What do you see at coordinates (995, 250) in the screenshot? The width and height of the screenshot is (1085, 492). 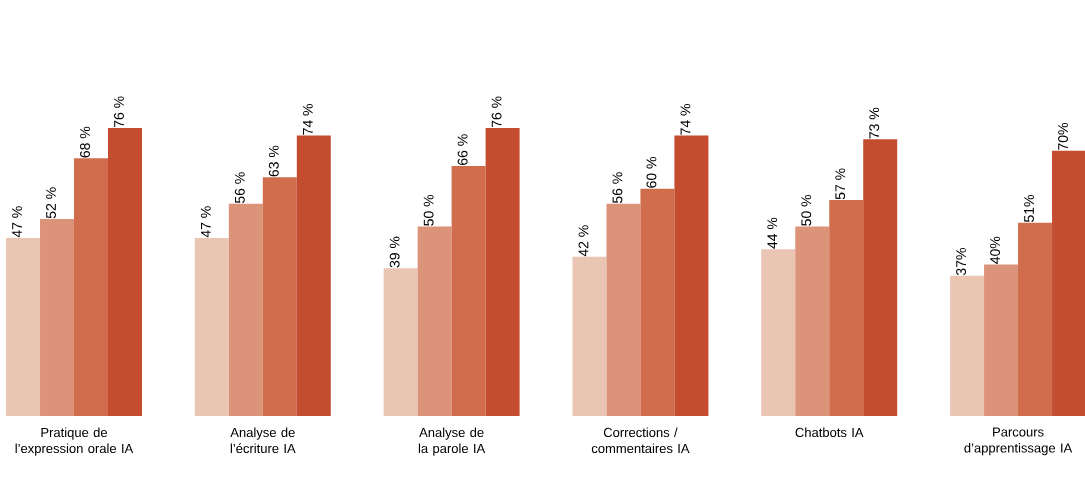 I see `data-label: 40%` at bounding box center [995, 250].